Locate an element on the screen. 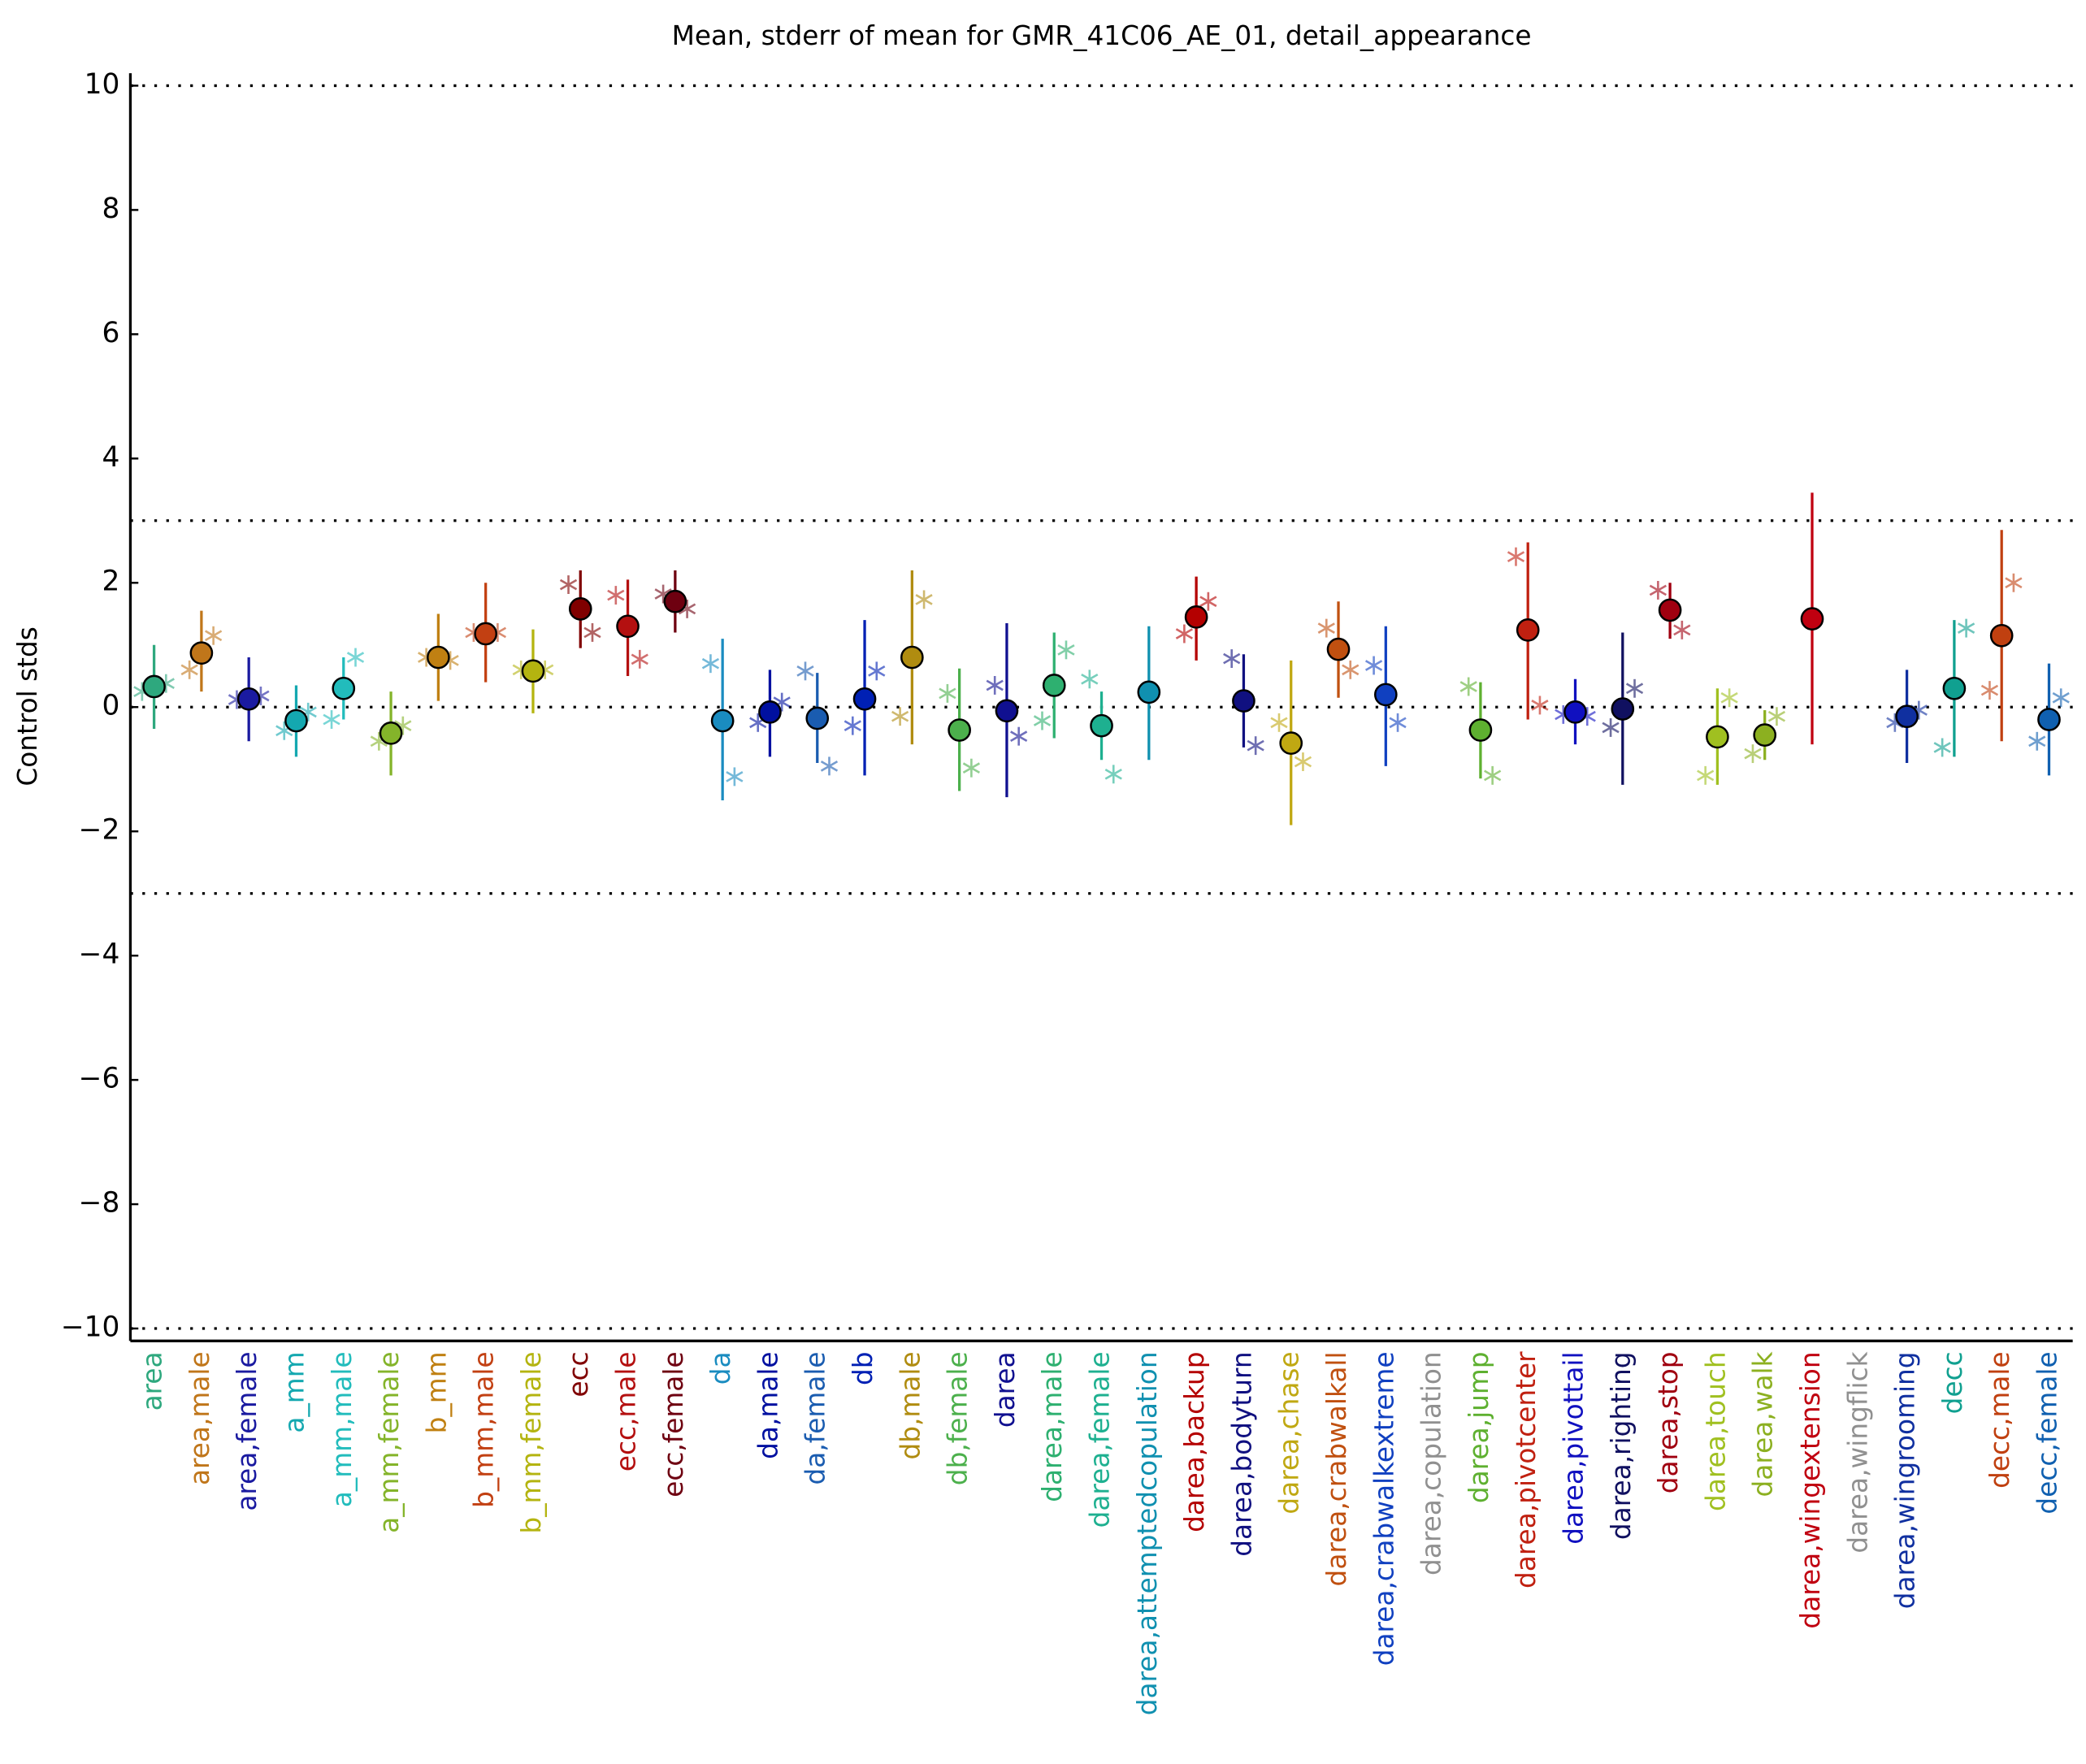 This screenshot has width=2086, height=1764. x-tick-label: darea,chase is located at coordinates (1289, 1432).